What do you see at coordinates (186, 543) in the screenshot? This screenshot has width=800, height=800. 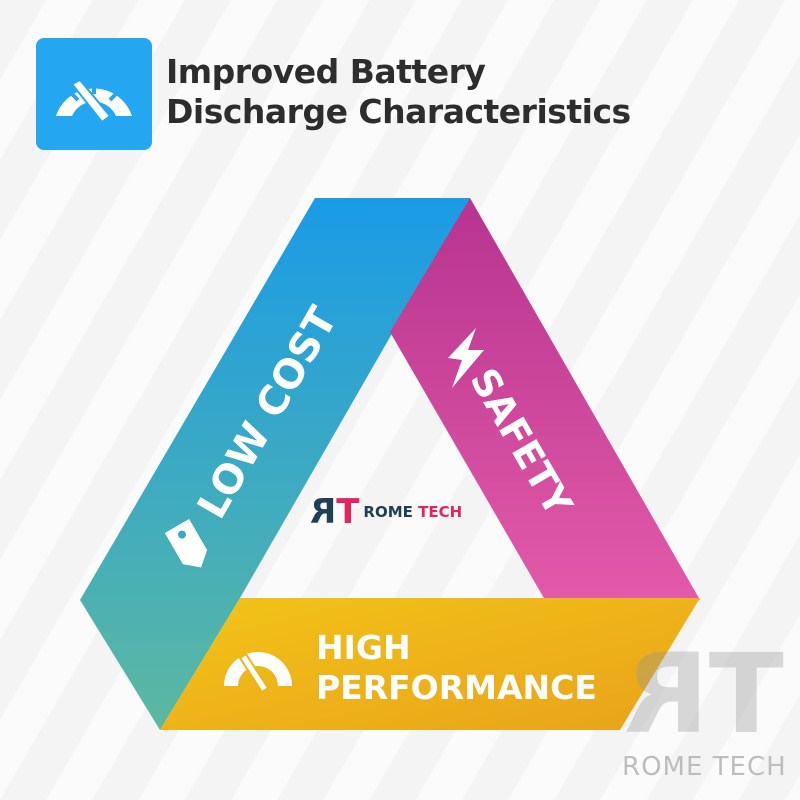 I see `price-tag-icon` at bounding box center [186, 543].